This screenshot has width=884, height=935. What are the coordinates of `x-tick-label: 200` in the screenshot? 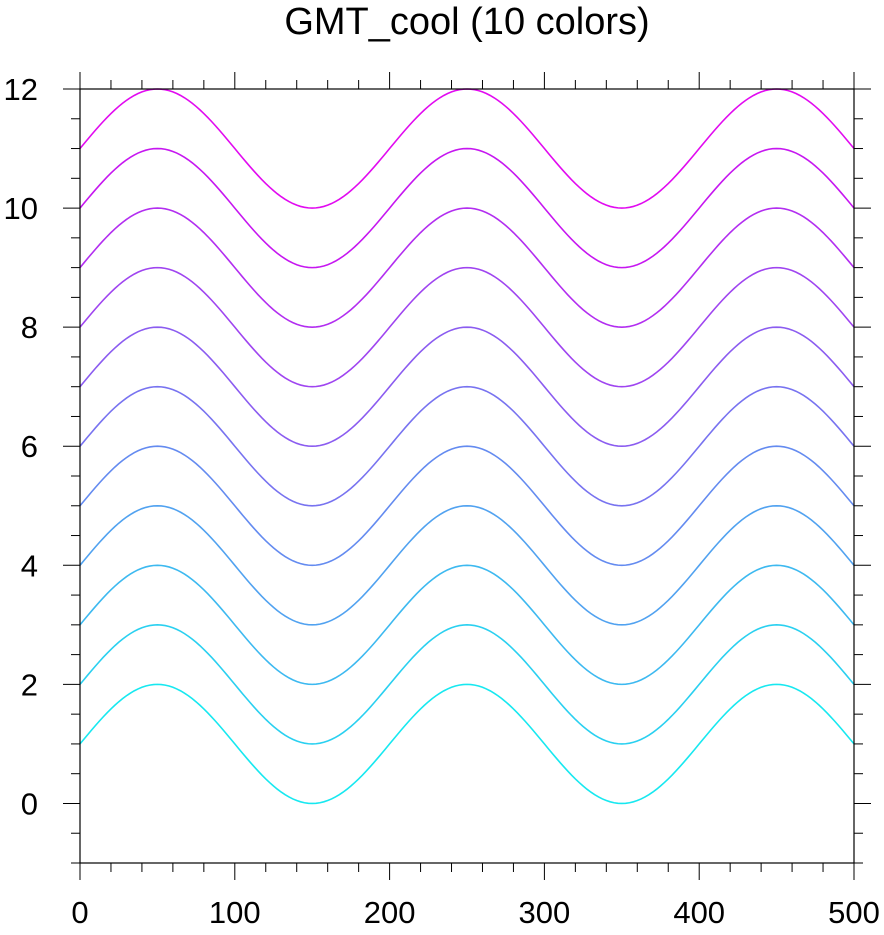 It's located at (390, 912).